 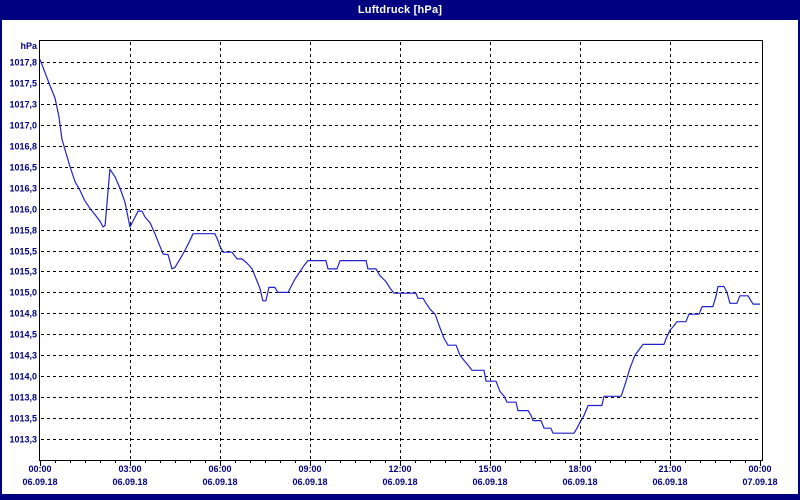 I want to click on x-tick-time-label: 09:00, so click(x=309, y=469).